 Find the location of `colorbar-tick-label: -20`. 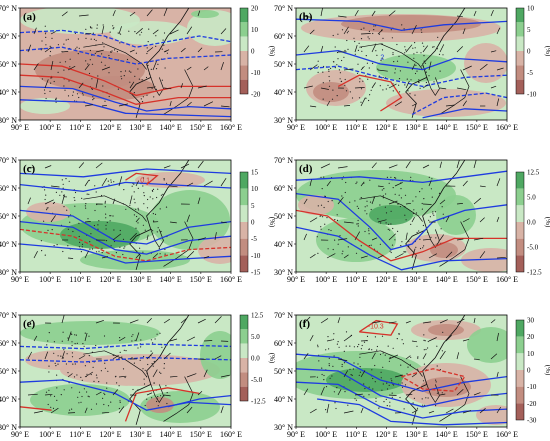

colorbar-tick-label: -20 is located at coordinates (256, 95).